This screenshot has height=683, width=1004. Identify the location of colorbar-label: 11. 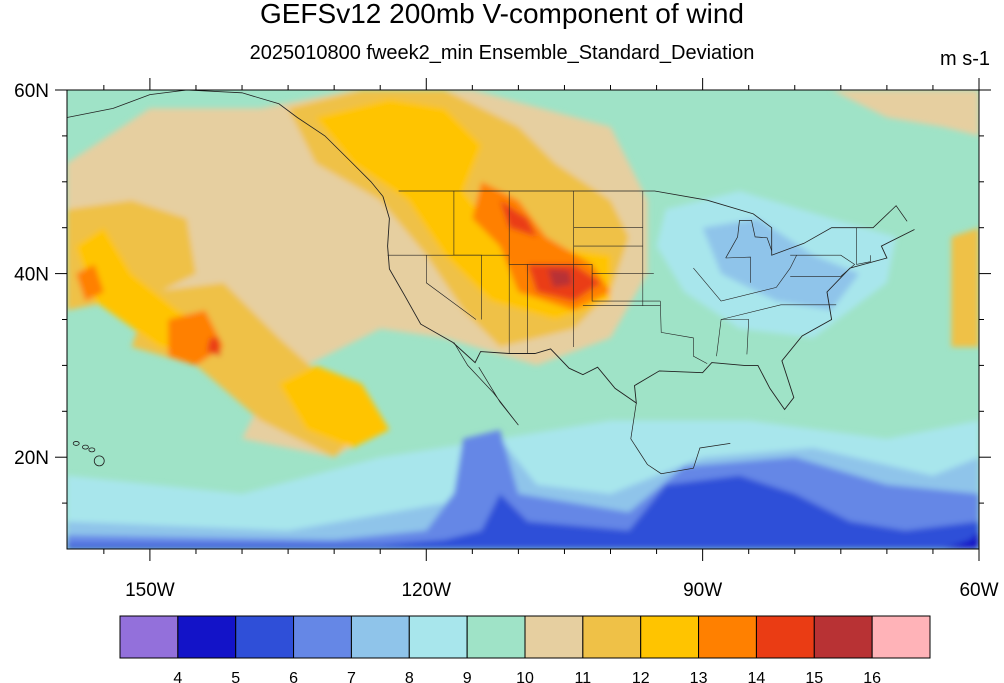
(583, 676).